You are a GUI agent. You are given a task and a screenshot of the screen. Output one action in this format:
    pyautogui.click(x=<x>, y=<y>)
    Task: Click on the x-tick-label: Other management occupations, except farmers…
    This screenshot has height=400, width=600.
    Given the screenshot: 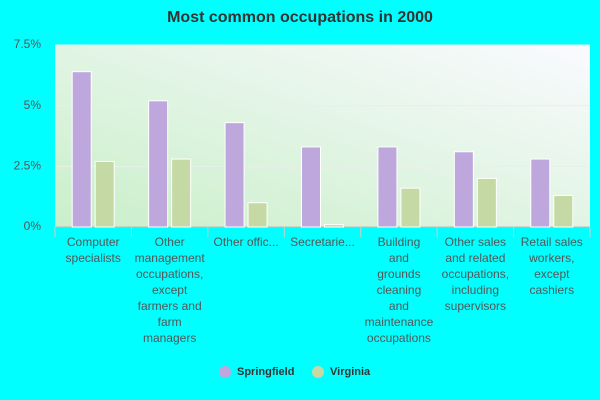 What is the action you would take?
    pyautogui.click(x=170, y=290)
    